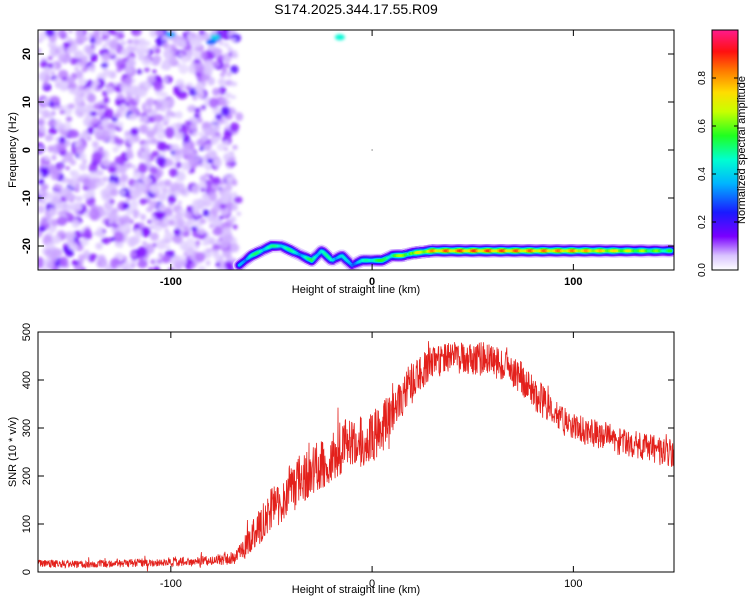  Describe the element at coordinates (356, 590) in the screenshot. I see `snr-x-axis-label: Height of straight line (km)` at that location.